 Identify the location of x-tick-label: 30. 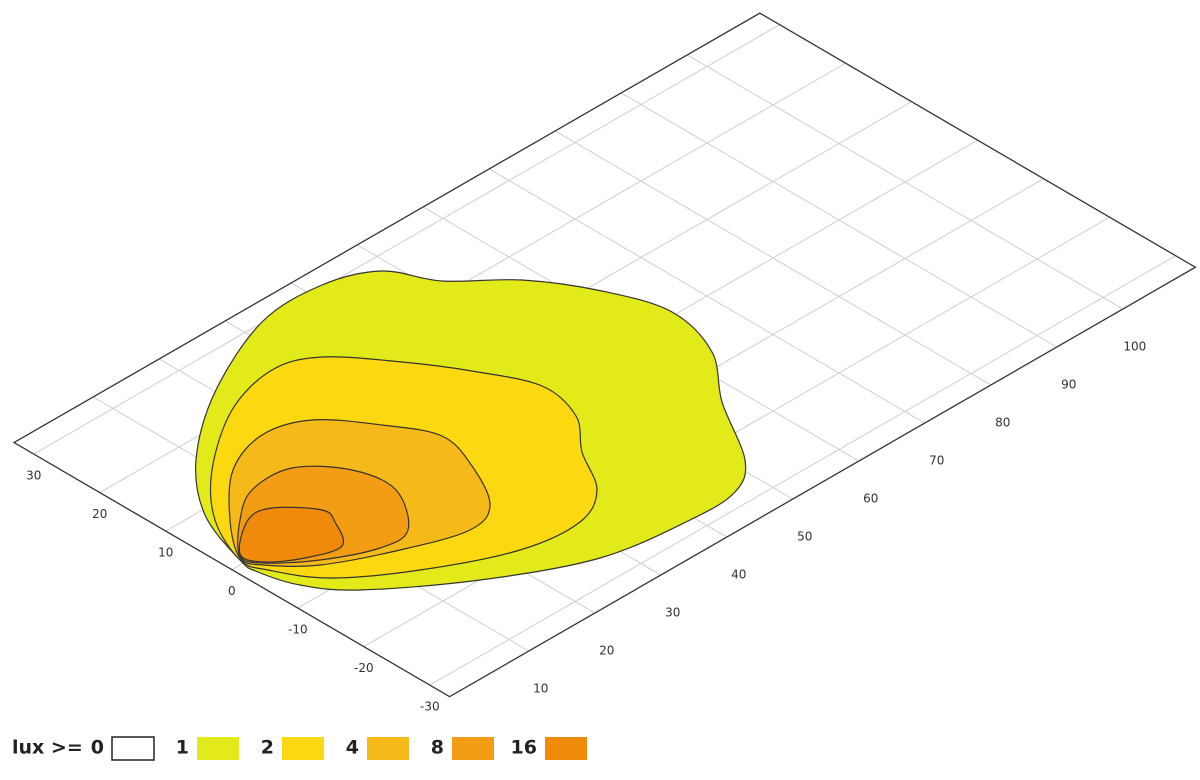
(33, 476).